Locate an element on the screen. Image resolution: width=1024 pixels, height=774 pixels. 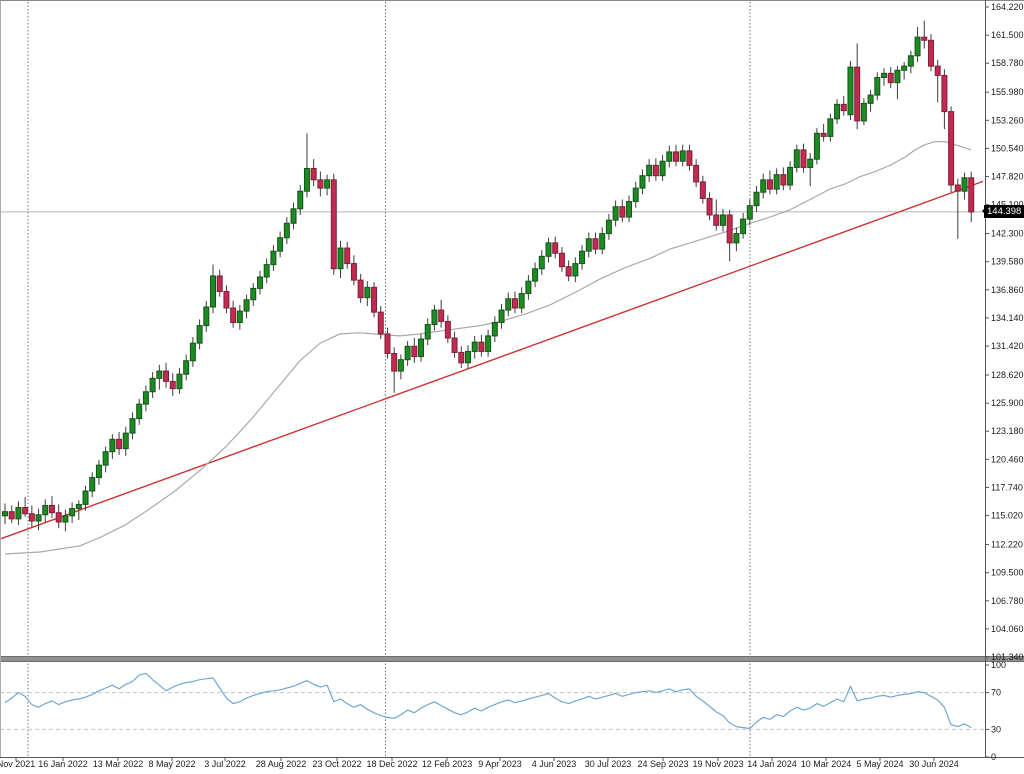
date-axis-label: 9 Apr 2023 is located at coordinates (500, 764).